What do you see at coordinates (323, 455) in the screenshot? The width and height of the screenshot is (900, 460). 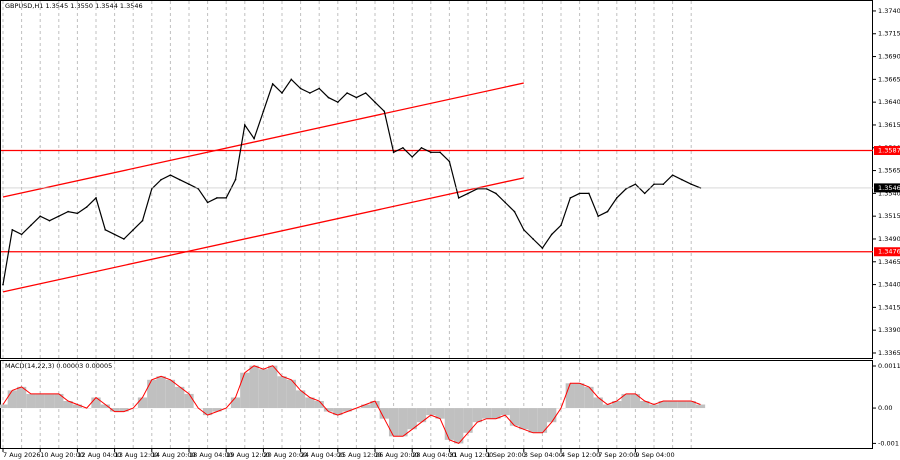 I see `x-tick-label: 24 Aug 04:00` at bounding box center [323, 455].